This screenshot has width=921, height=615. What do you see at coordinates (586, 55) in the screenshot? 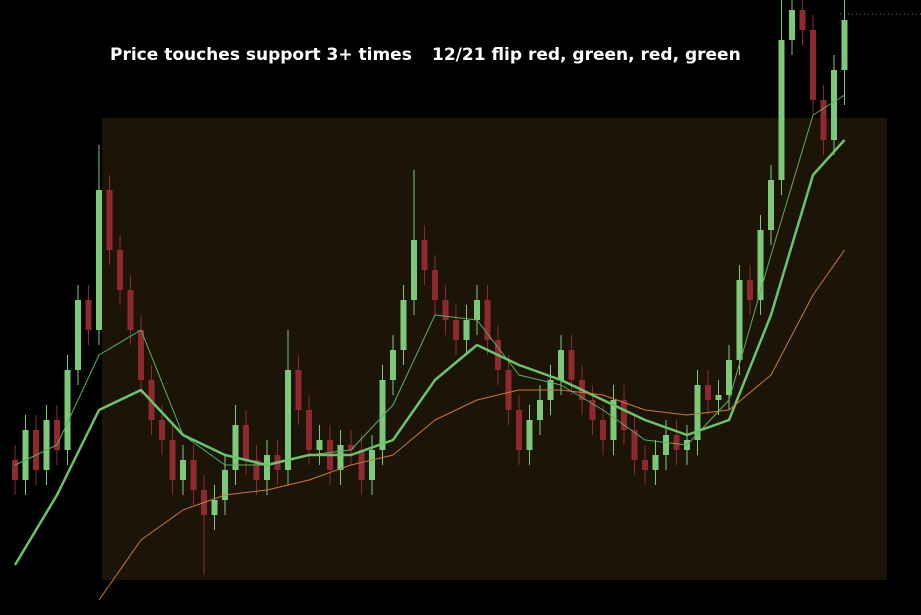
I see `annotation: 12/21 flip red, green, red, green` at bounding box center [586, 55].